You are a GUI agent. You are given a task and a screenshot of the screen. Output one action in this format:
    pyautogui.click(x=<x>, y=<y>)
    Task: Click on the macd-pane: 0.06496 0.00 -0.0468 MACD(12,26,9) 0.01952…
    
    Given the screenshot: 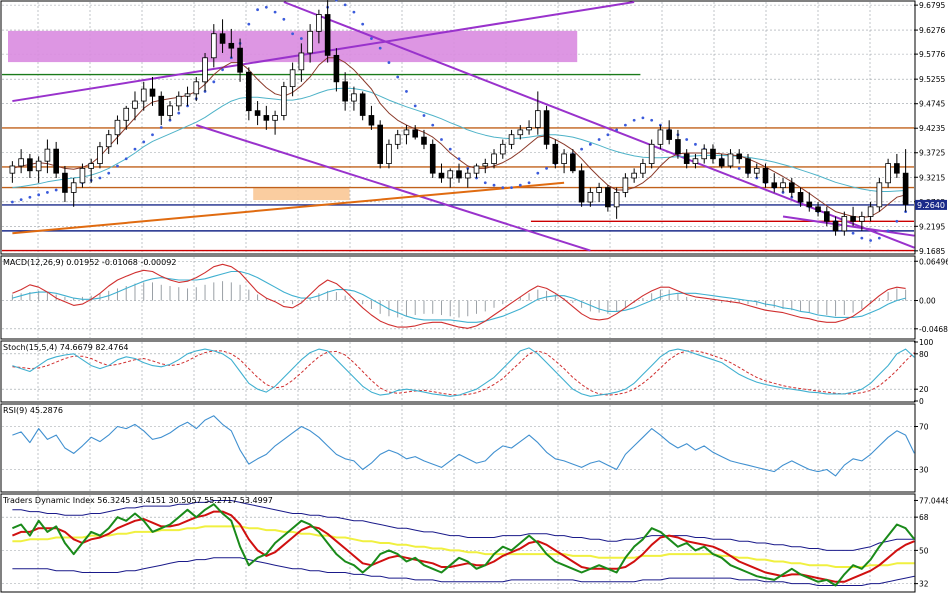 What is the action you would take?
    pyautogui.click(x=474, y=297)
    